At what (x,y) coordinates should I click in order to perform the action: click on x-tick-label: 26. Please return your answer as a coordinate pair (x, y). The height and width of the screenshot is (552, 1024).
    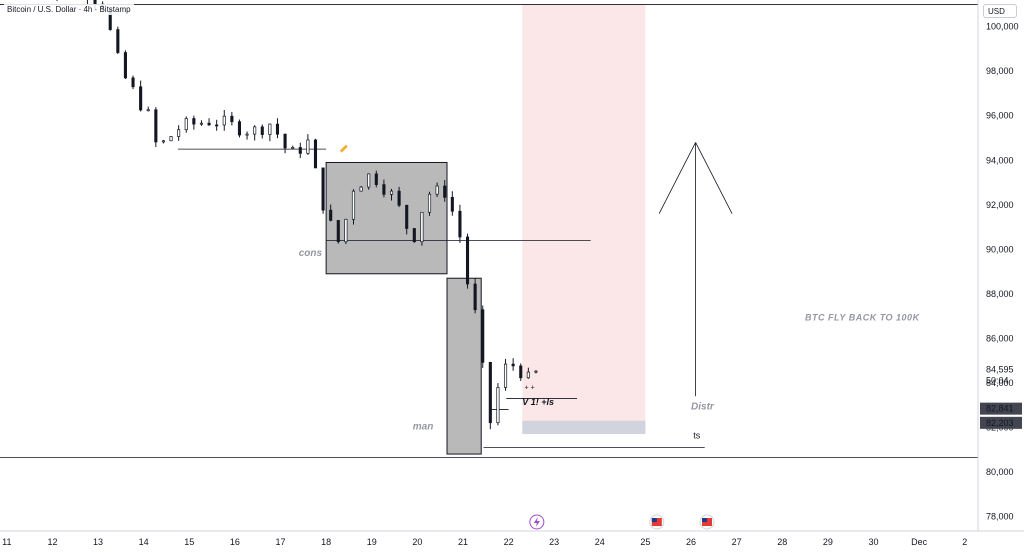
    Looking at the image, I should click on (691, 542).